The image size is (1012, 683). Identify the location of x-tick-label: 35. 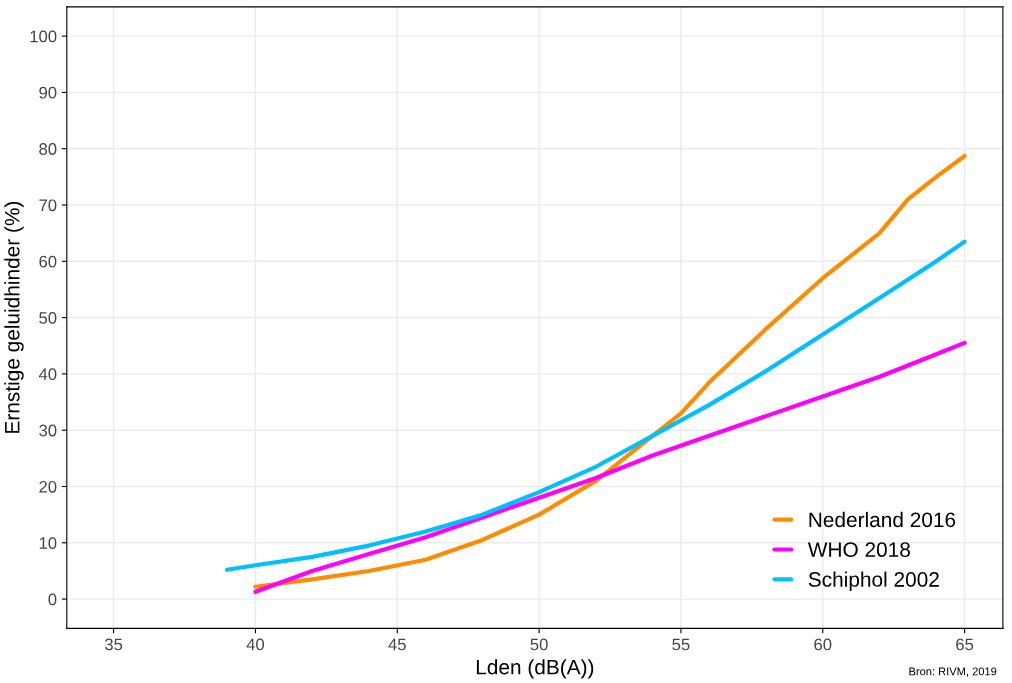
(113, 644).